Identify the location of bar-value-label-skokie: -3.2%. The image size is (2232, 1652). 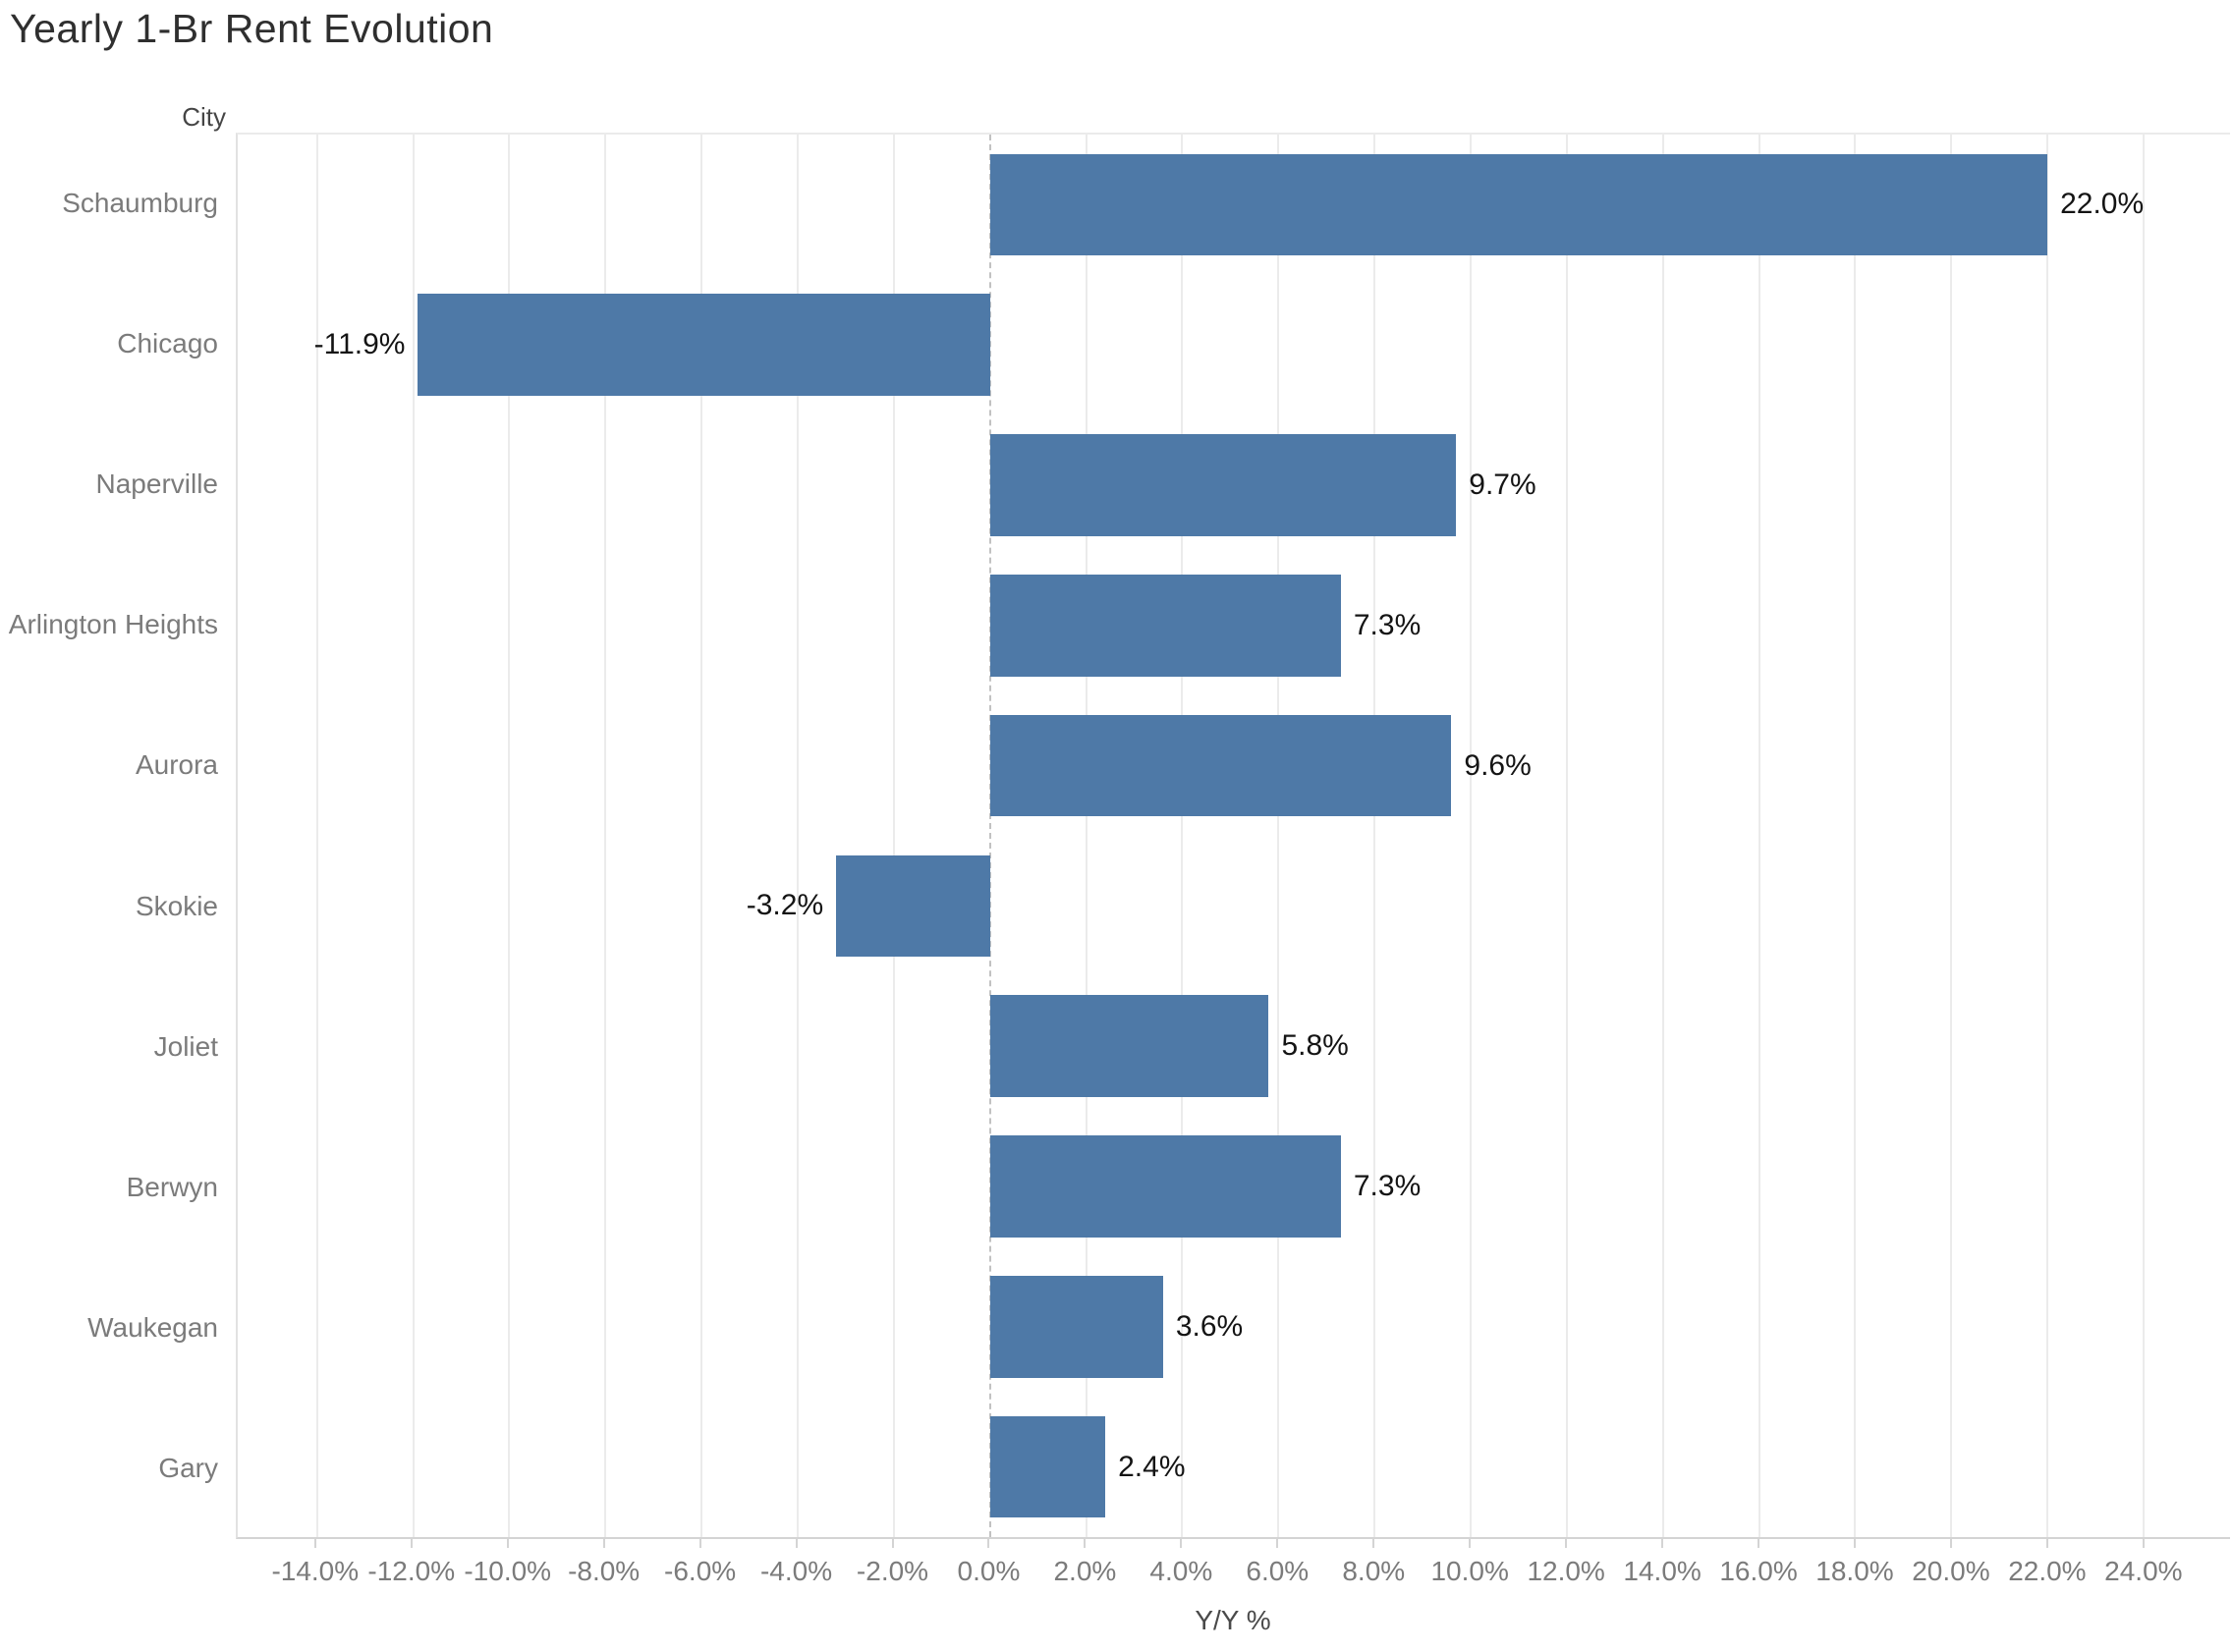
(785, 905).